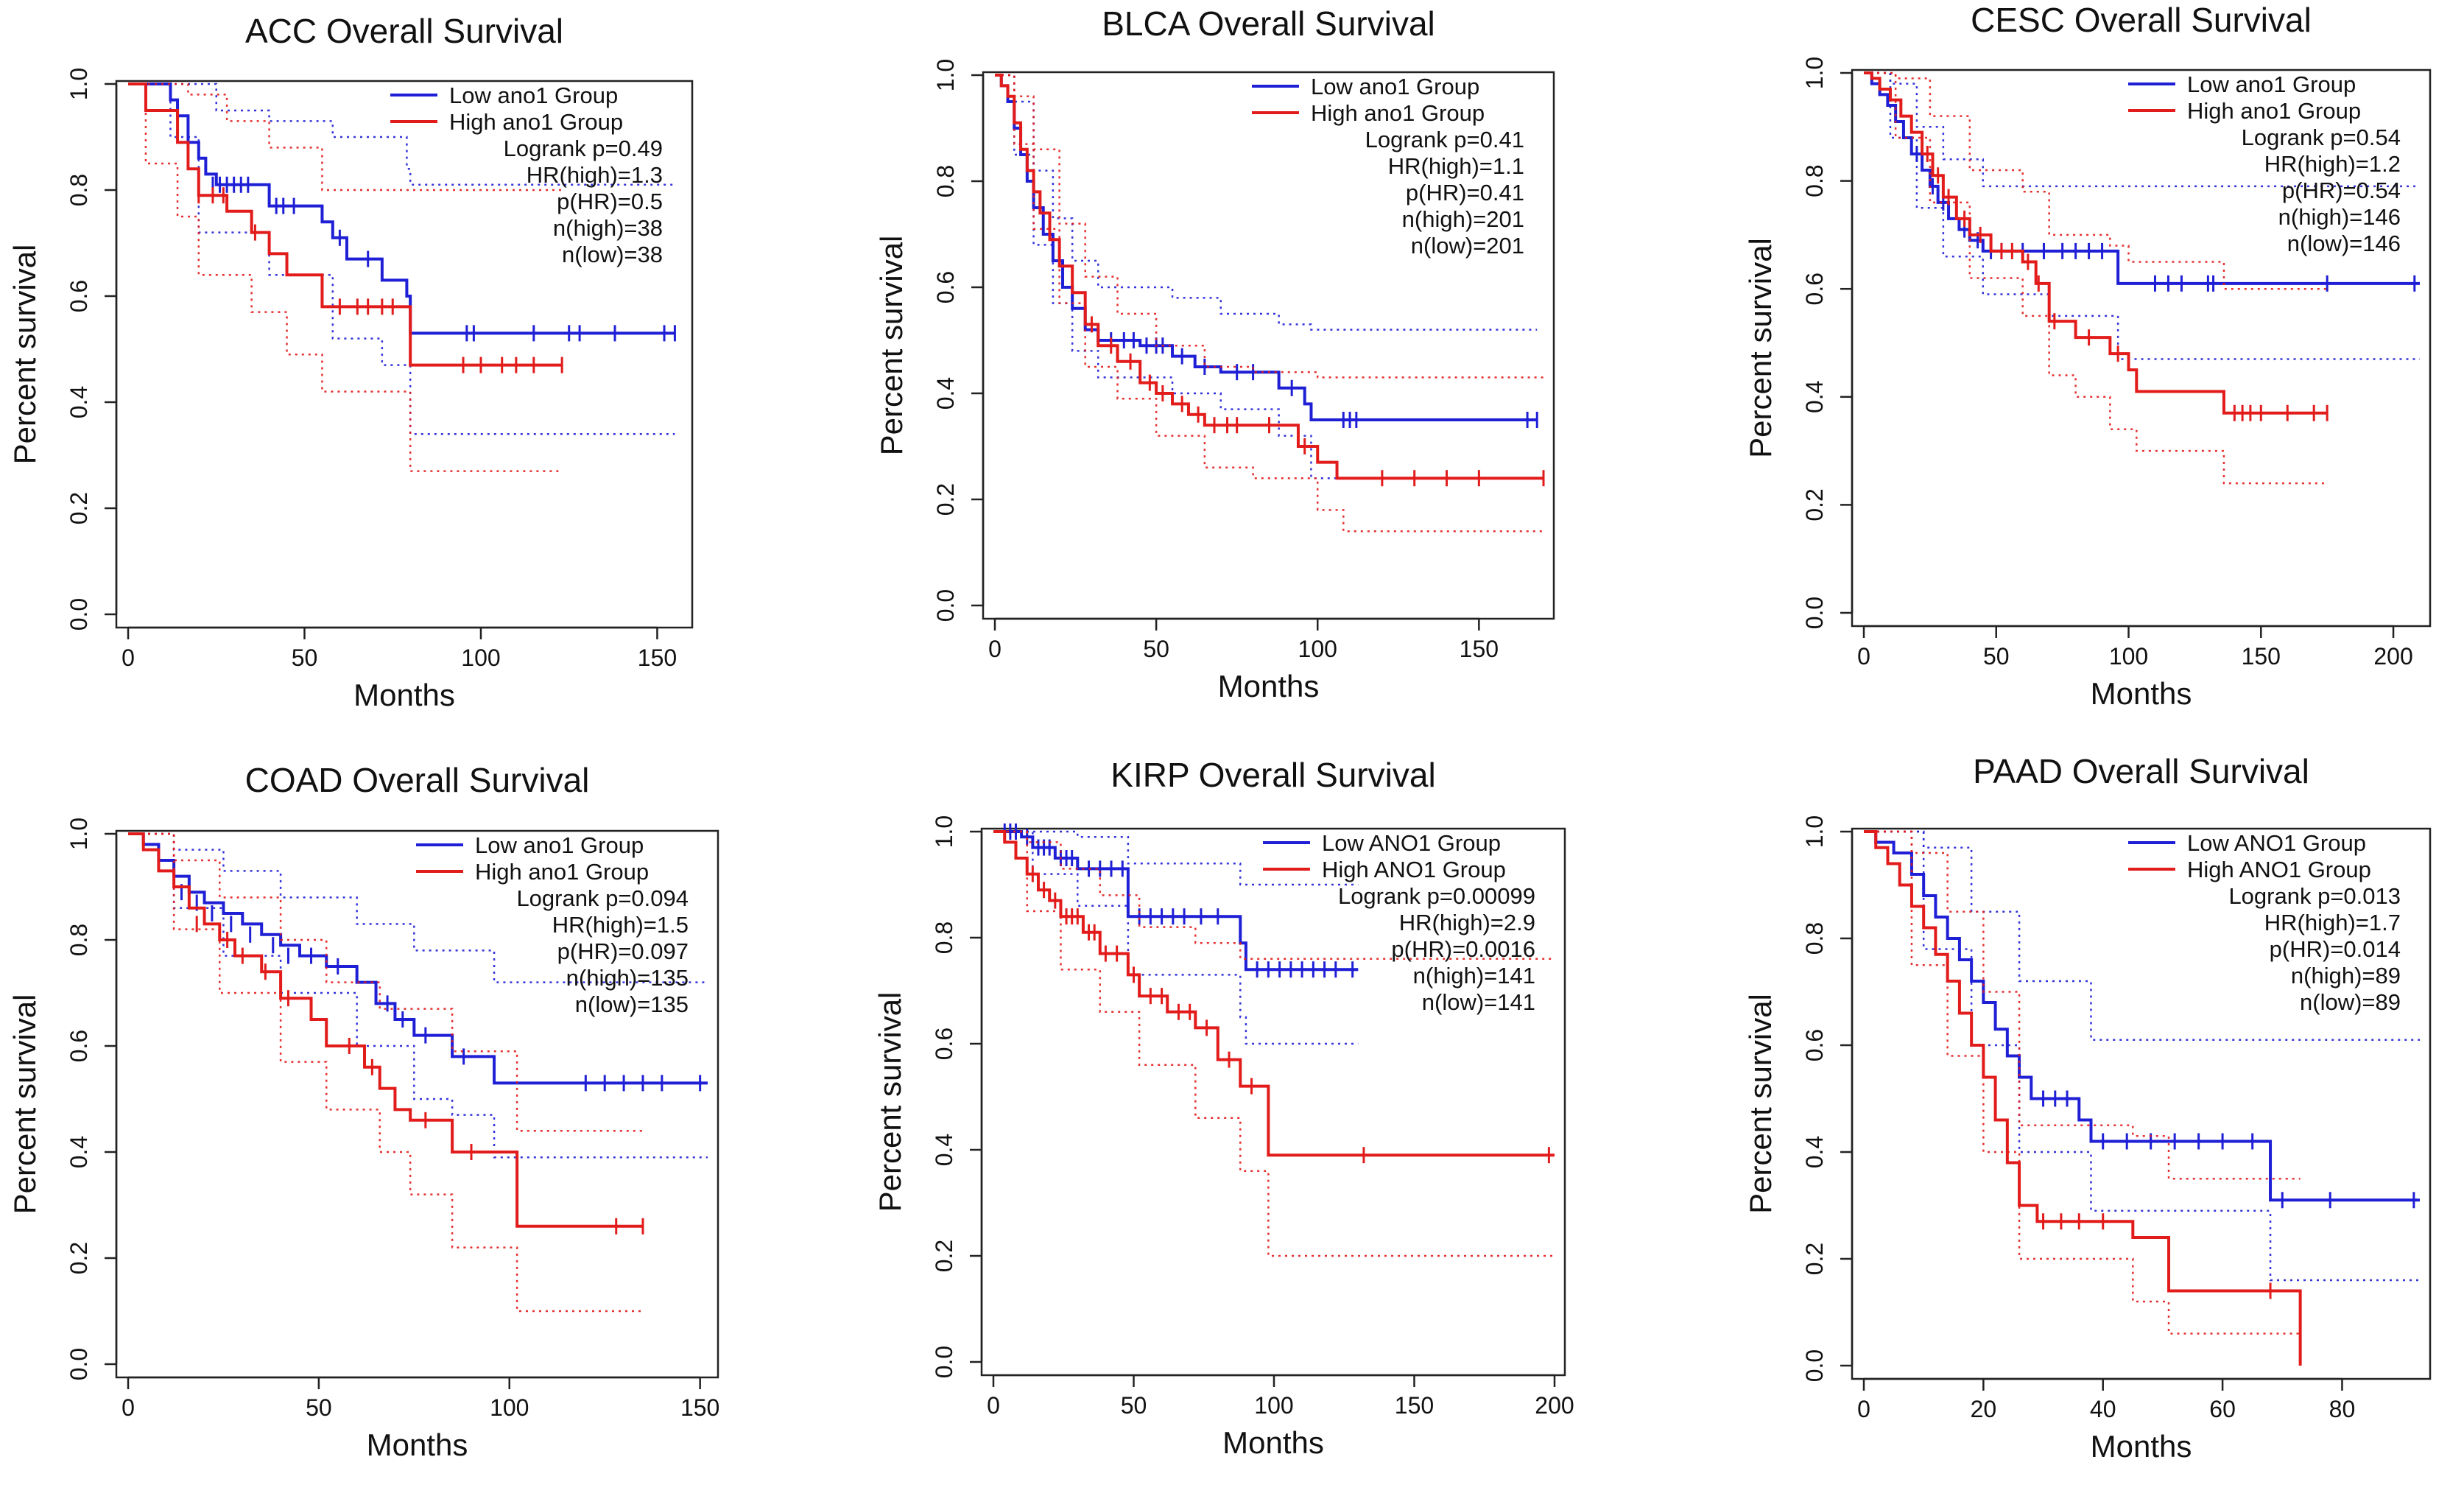  Describe the element at coordinates (2141, 20) in the screenshot. I see `chart-title: CESC Overall Survival` at that location.